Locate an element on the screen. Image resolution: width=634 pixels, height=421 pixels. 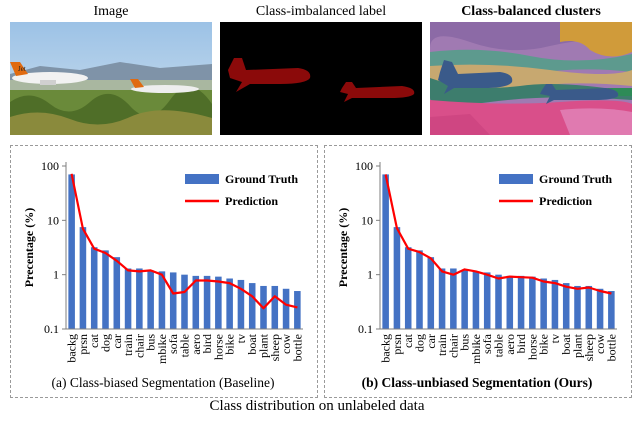
chart-caption: (b) Class-unbiased Segmentation (Ours) is located at coordinates (477, 382).